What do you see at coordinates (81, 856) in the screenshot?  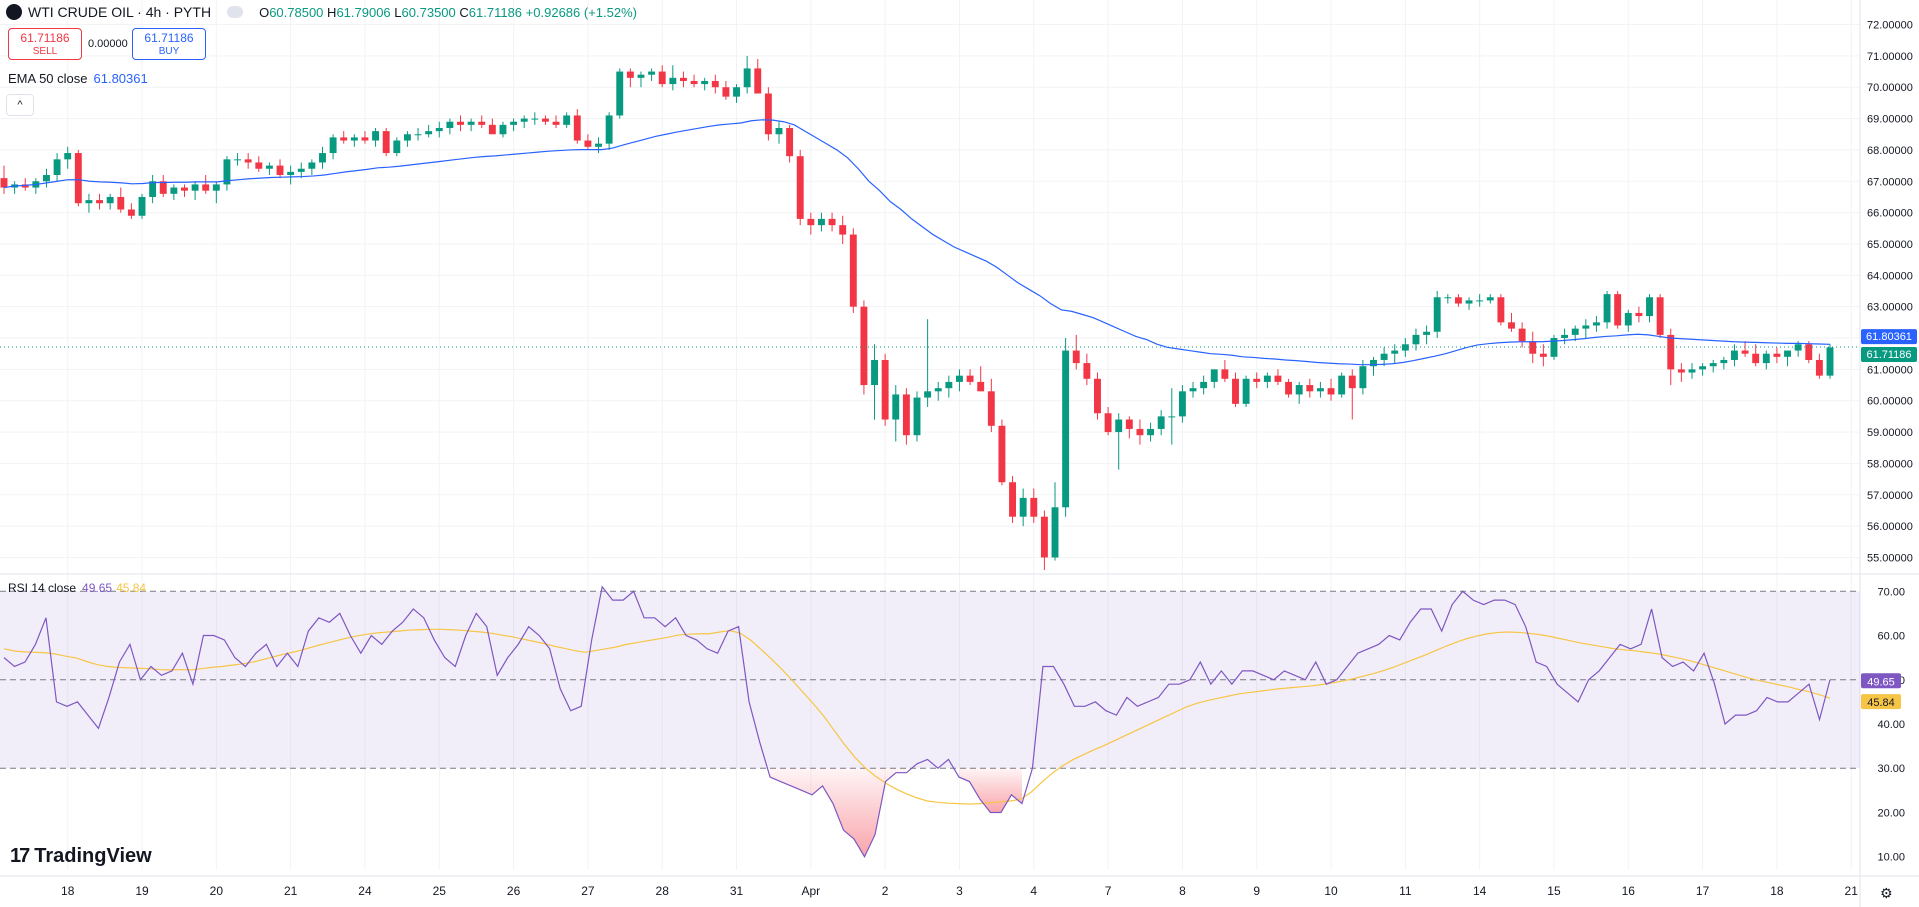 I see `tradingview-logo: 17 TradingView` at bounding box center [81, 856].